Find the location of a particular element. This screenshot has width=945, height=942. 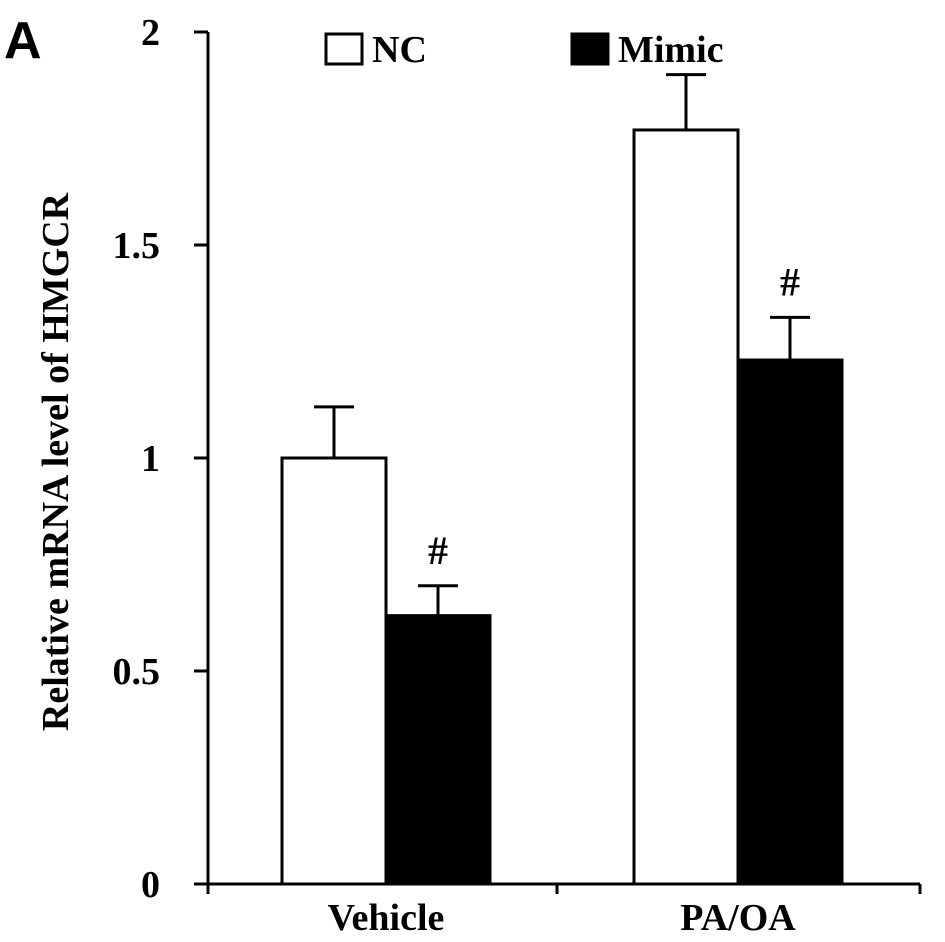

y-tick-label: 0.5 is located at coordinates (137, 672).